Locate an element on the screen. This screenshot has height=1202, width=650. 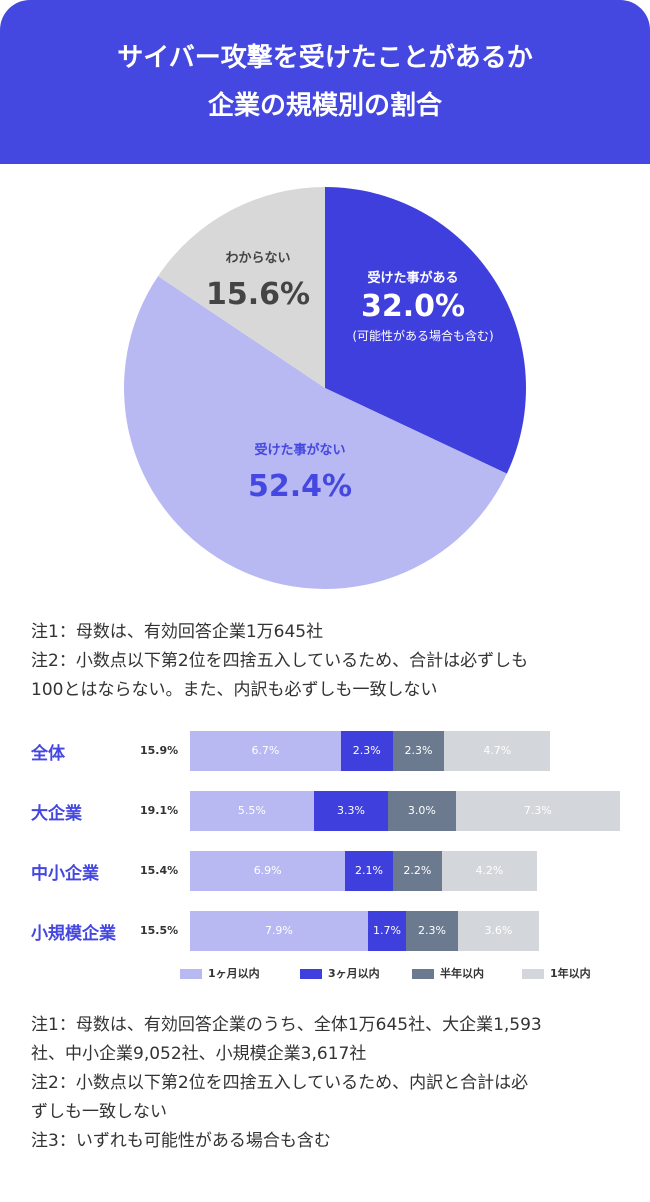
title-line-2: 企業の規模別の割合 is located at coordinates (324, 106).